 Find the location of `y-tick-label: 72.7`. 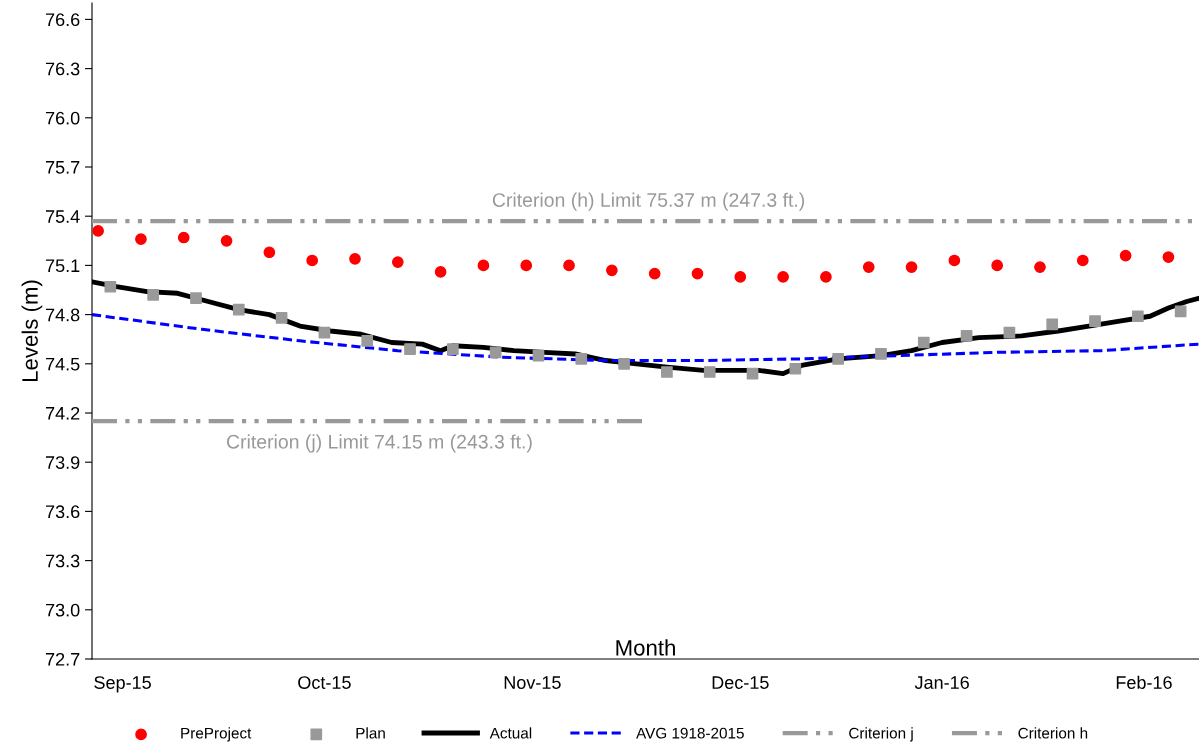

y-tick-label: 72.7 is located at coordinates (62, 659).